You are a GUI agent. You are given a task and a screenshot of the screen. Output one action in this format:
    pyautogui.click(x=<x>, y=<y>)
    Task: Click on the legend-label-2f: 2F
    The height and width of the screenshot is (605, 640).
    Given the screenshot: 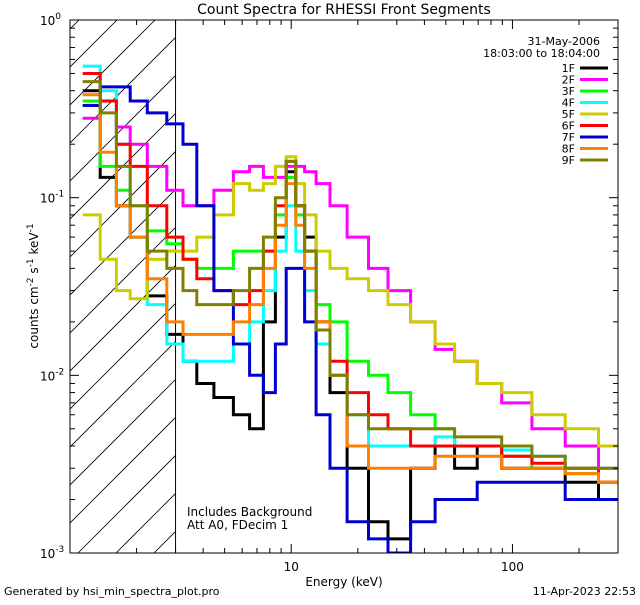 What is the action you would take?
    pyautogui.click(x=568, y=80)
    